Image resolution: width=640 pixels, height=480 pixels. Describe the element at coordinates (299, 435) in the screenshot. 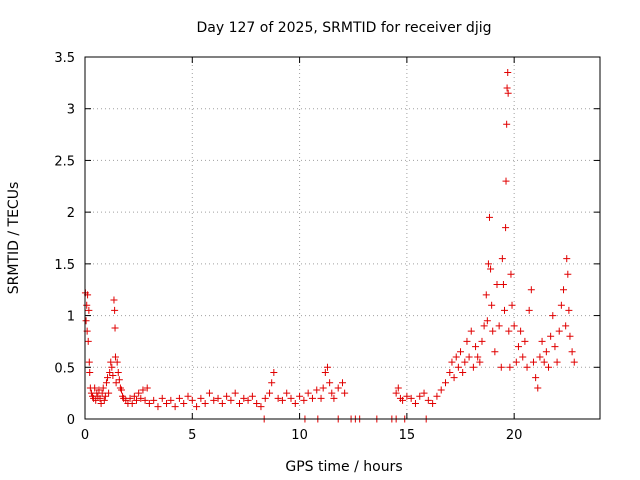

I see `x-tick-label: 10` at that location.